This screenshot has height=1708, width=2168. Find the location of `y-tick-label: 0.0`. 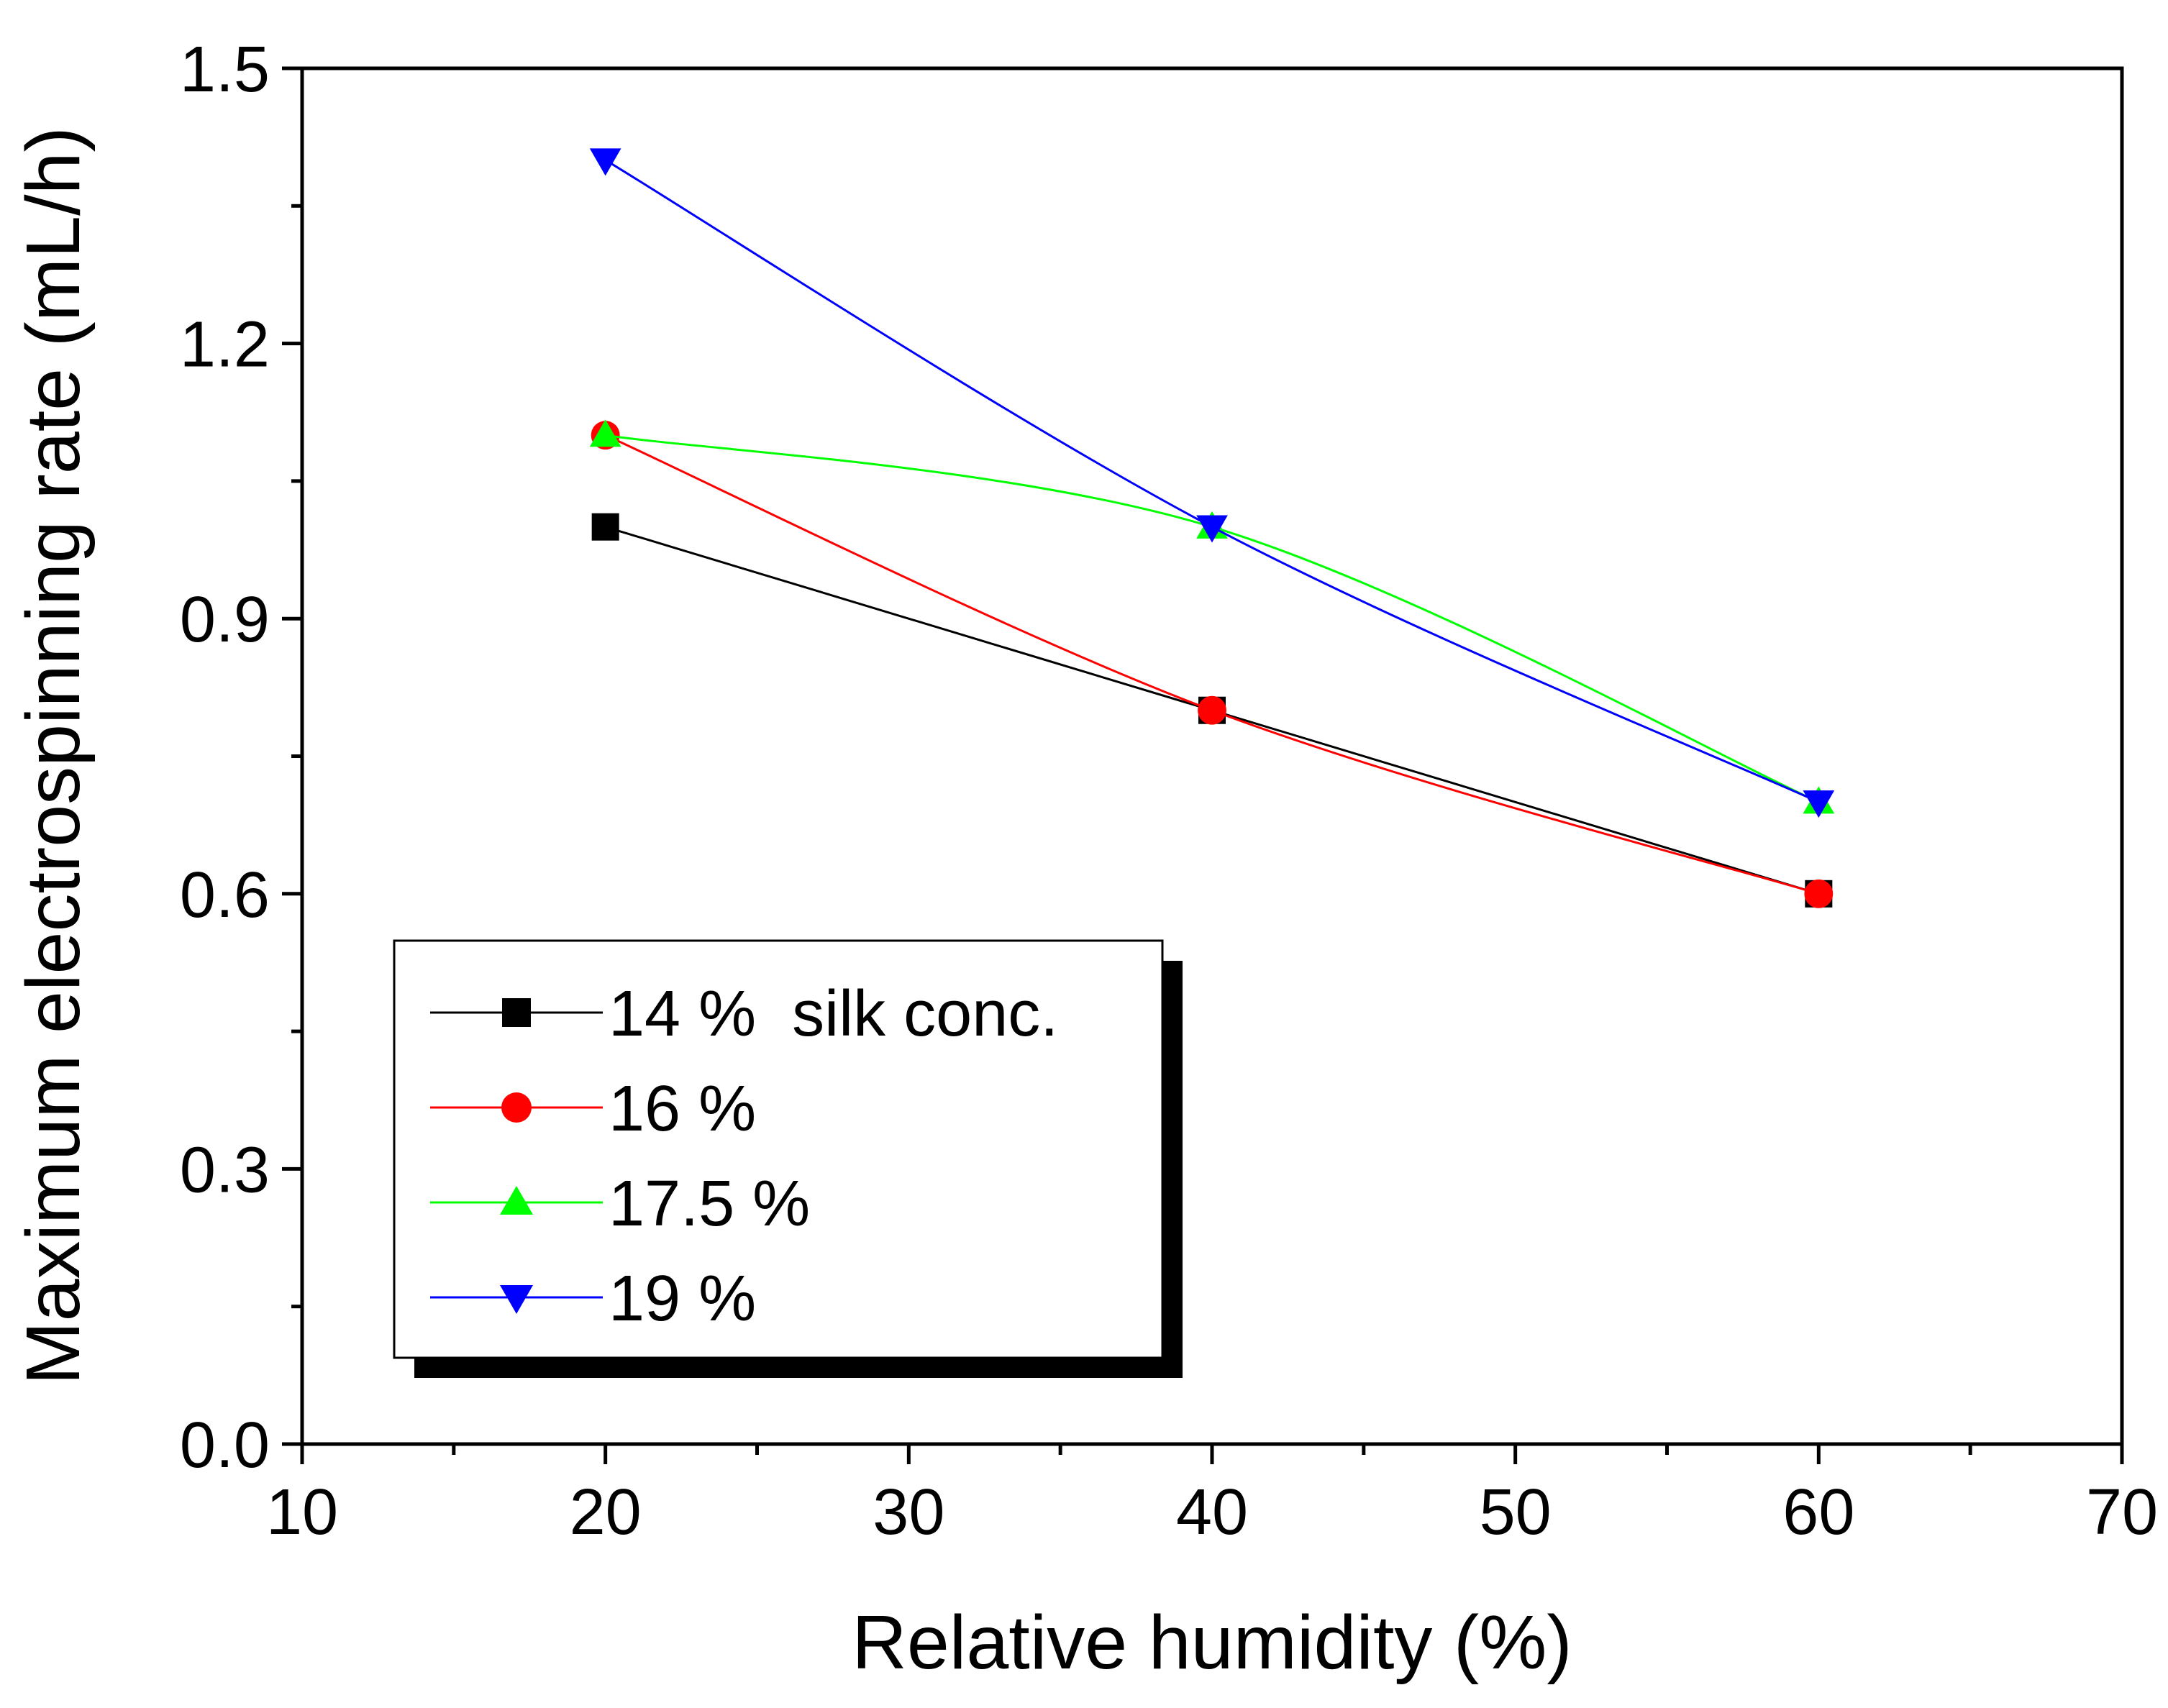

y-tick-label: 0.0 is located at coordinates (225, 1445).